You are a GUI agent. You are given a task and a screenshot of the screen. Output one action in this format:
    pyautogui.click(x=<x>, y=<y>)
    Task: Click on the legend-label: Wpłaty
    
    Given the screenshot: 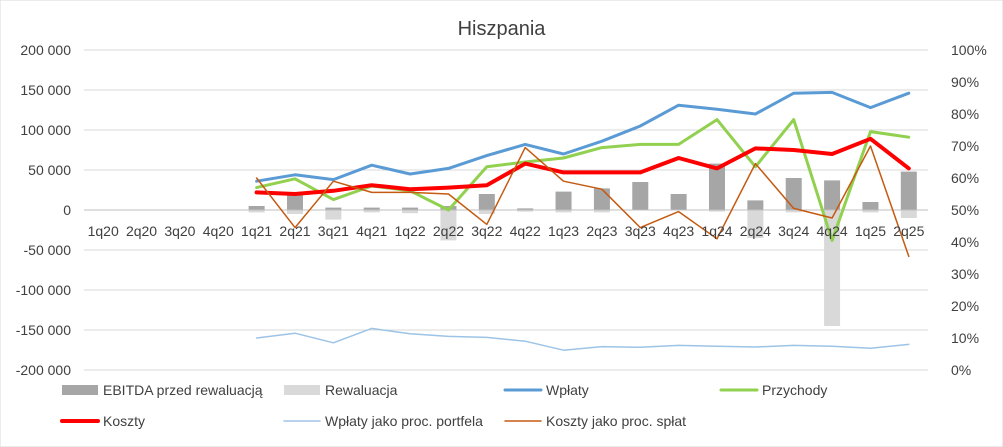 What is the action you would take?
    pyautogui.click(x=567, y=390)
    